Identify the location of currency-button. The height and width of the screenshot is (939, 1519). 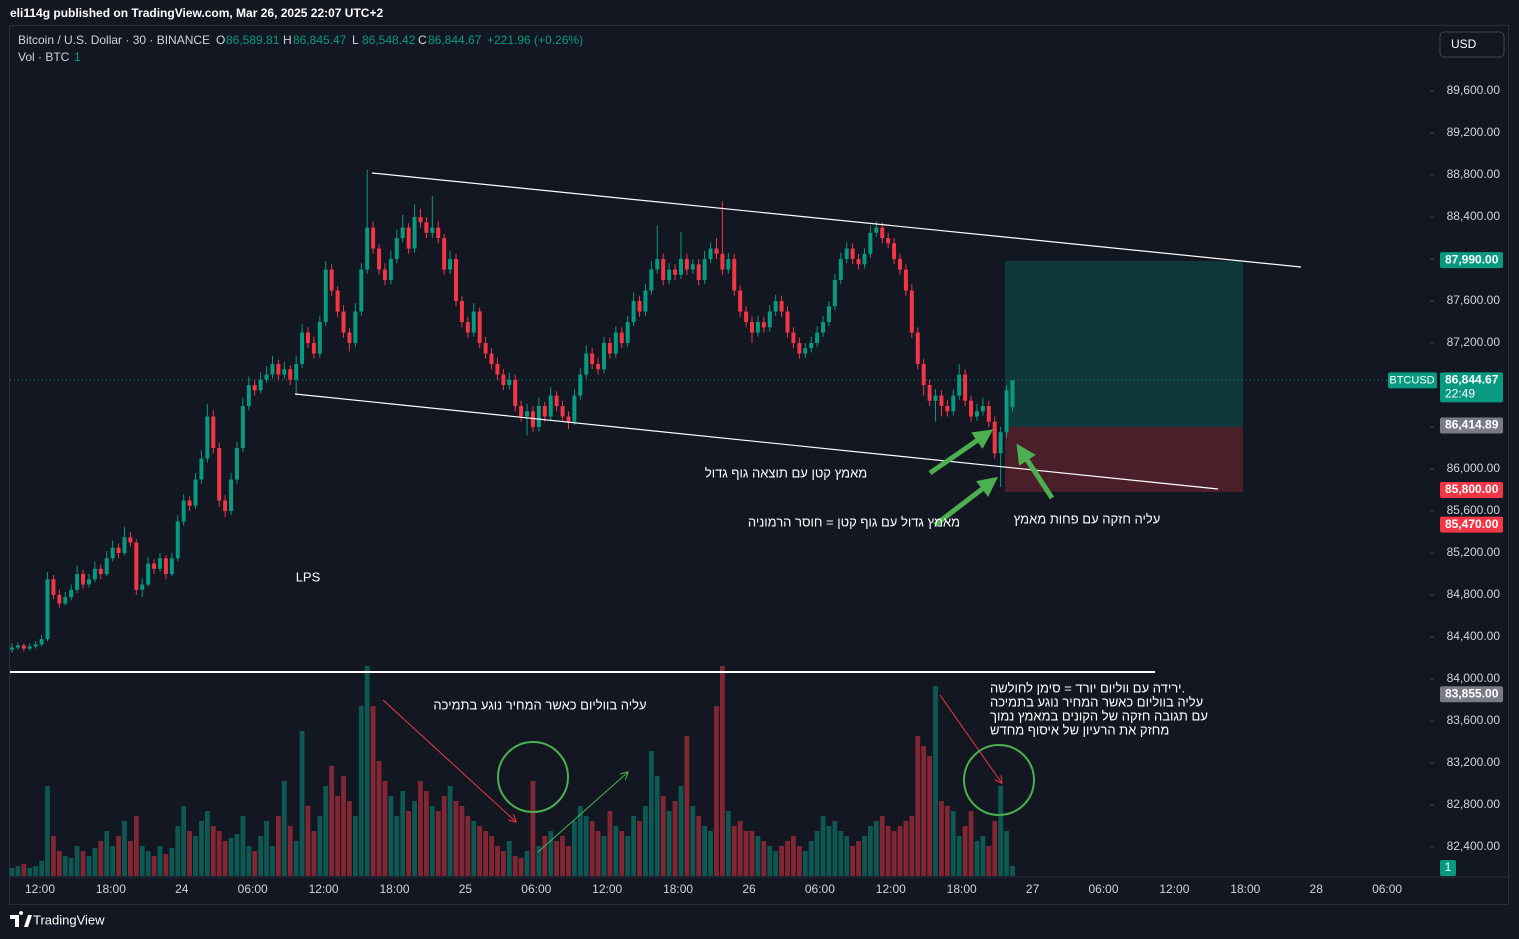
(1472, 44).